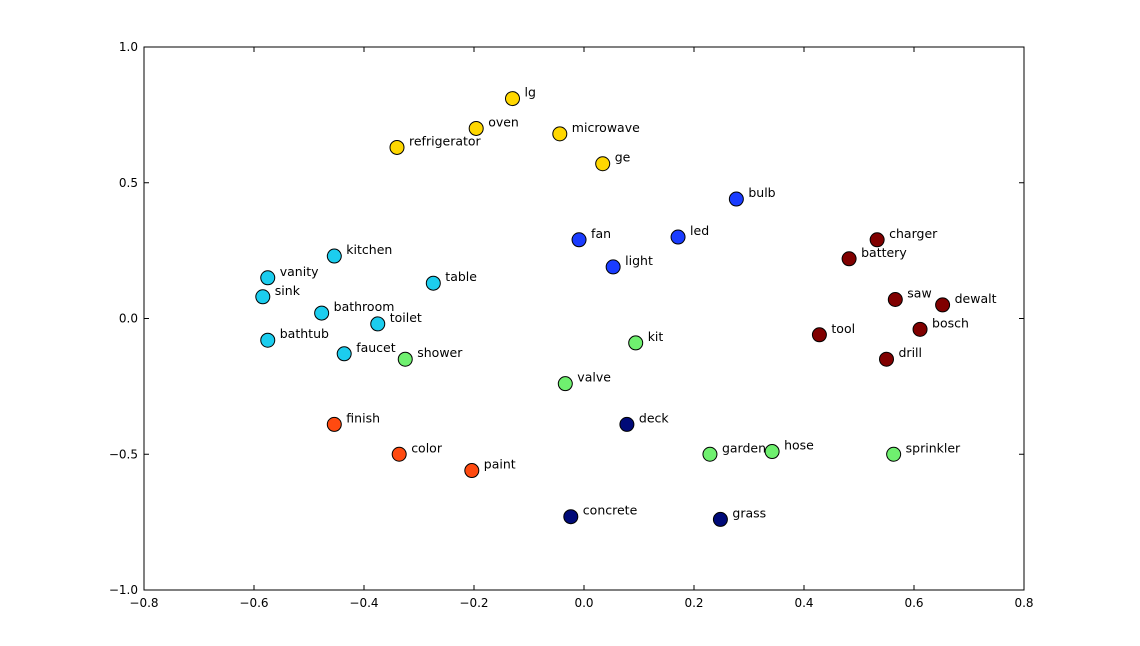 The height and width of the screenshot is (646, 1140). What do you see at coordinates (623, 157) in the screenshot?
I see `data-label-ge: ge` at bounding box center [623, 157].